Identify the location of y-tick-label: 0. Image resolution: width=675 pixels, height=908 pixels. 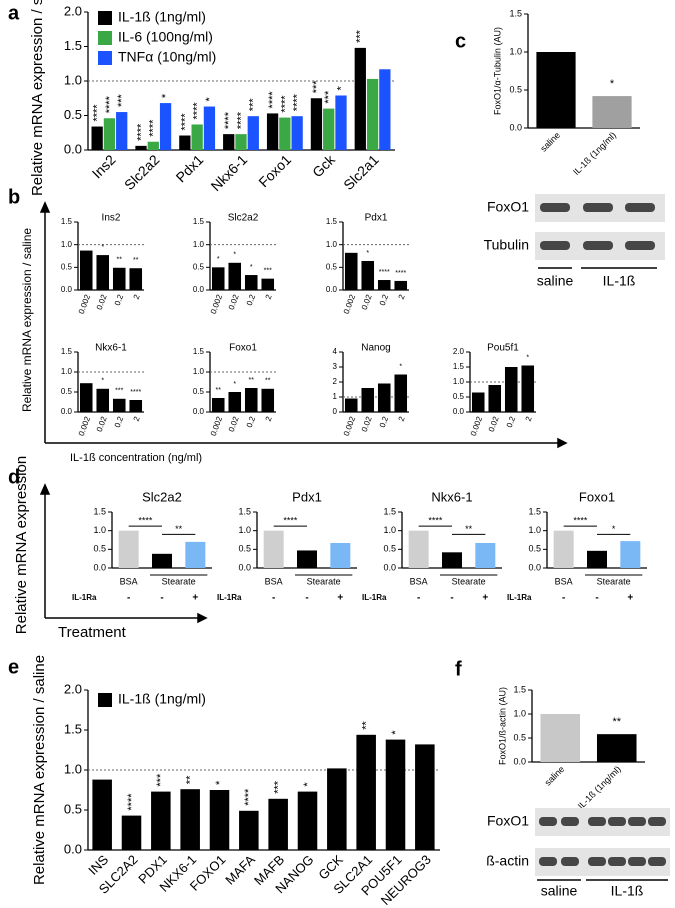
(335, 411).